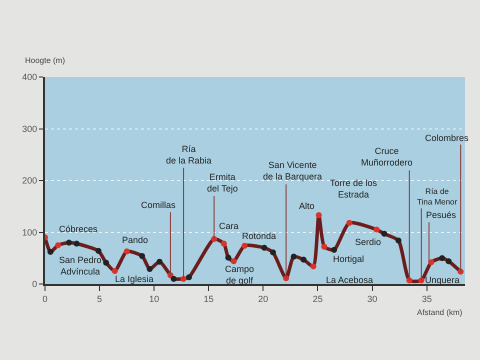  Describe the element at coordinates (80, 266) in the screenshot. I see `annotation: San Pedro Advíncula` at that location.